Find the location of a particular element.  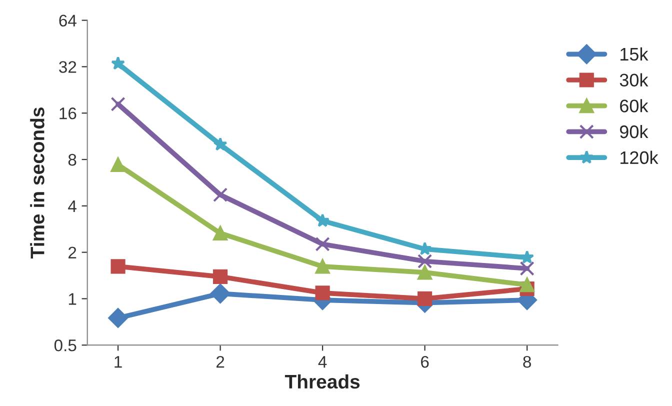

x-tick-label: 1 is located at coordinates (118, 362).